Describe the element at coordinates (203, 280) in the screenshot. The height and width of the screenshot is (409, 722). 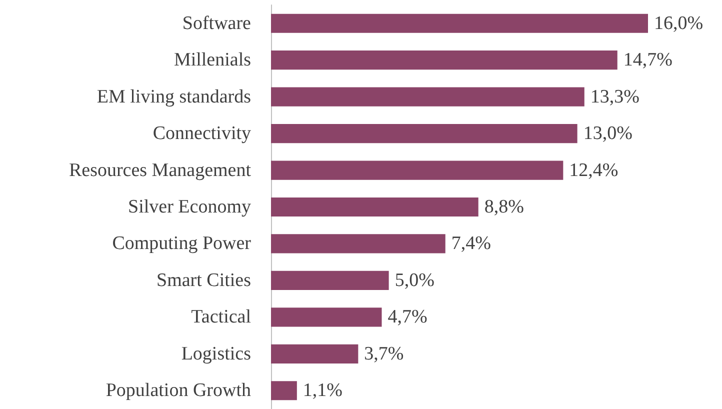
I see `y-tick-label: Smart Cities` at that location.